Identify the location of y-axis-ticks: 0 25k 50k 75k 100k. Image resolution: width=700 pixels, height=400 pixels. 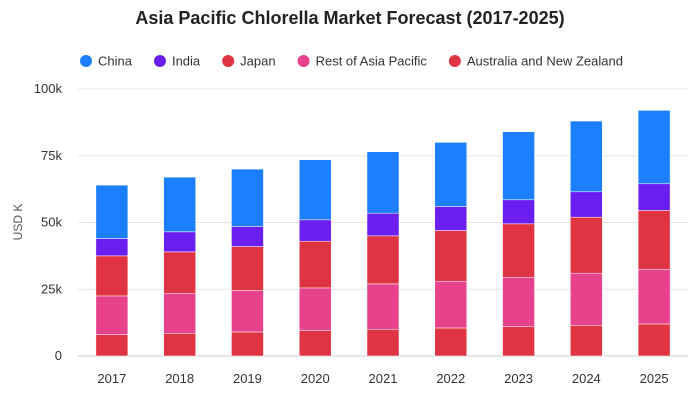
(48, 222).